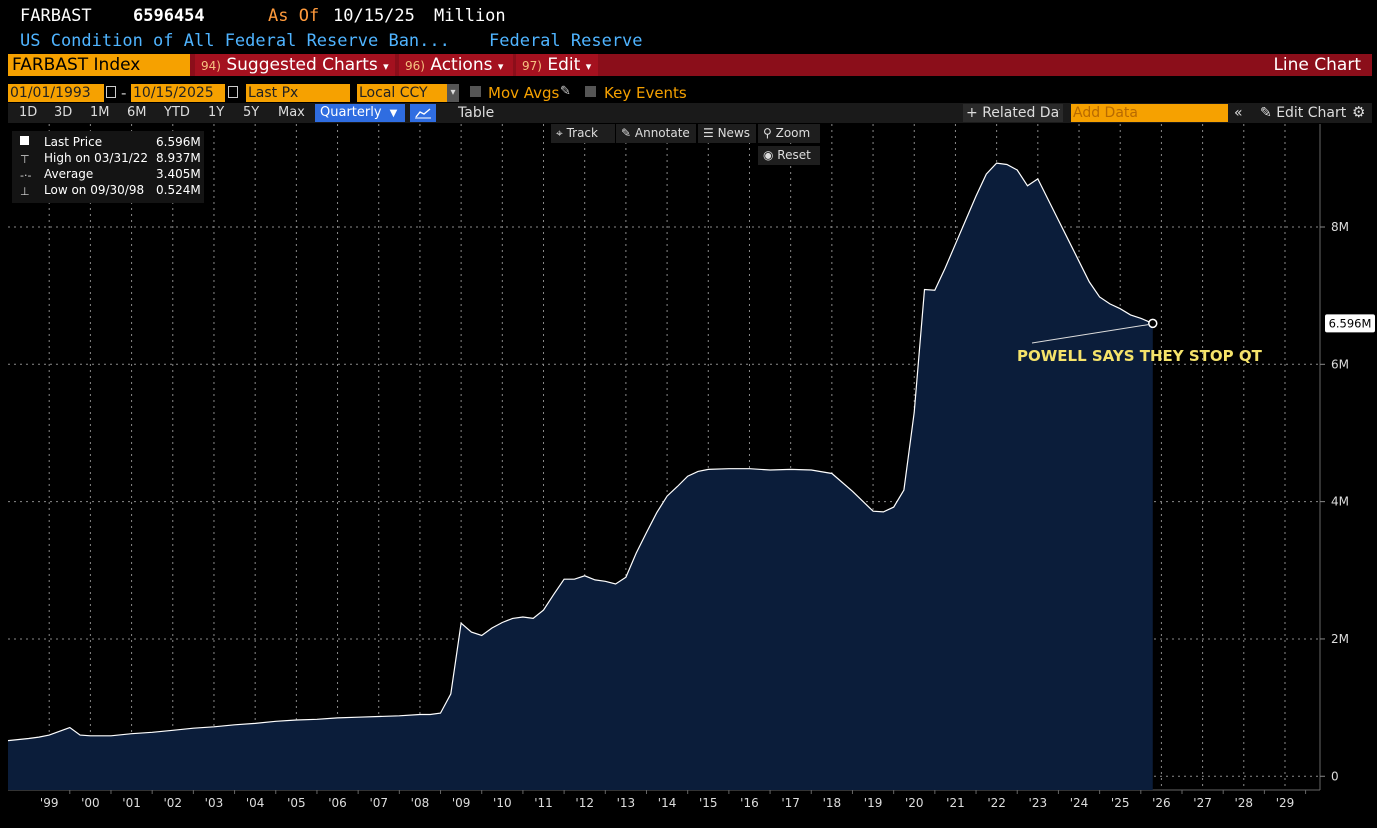  I want to click on x-tick-label: '01, so click(131, 803).